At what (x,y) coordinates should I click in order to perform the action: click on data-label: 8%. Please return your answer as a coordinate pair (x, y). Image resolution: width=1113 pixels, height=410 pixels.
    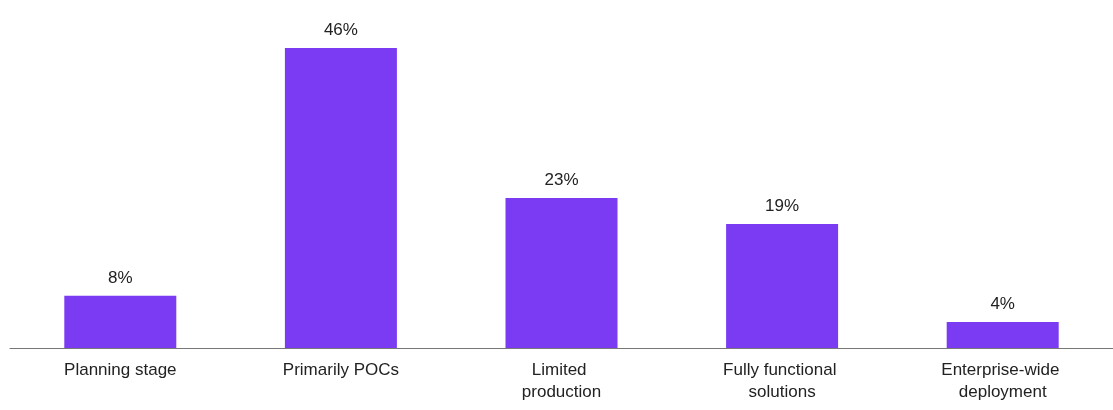
    Looking at the image, I should click on (120, 277).